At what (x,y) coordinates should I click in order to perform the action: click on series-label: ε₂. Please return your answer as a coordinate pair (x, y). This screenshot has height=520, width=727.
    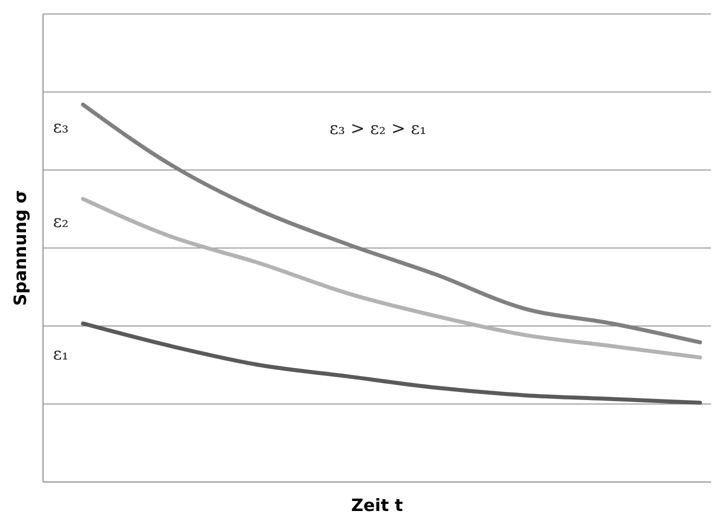
    Looking at the image, I should click on (61, 222).